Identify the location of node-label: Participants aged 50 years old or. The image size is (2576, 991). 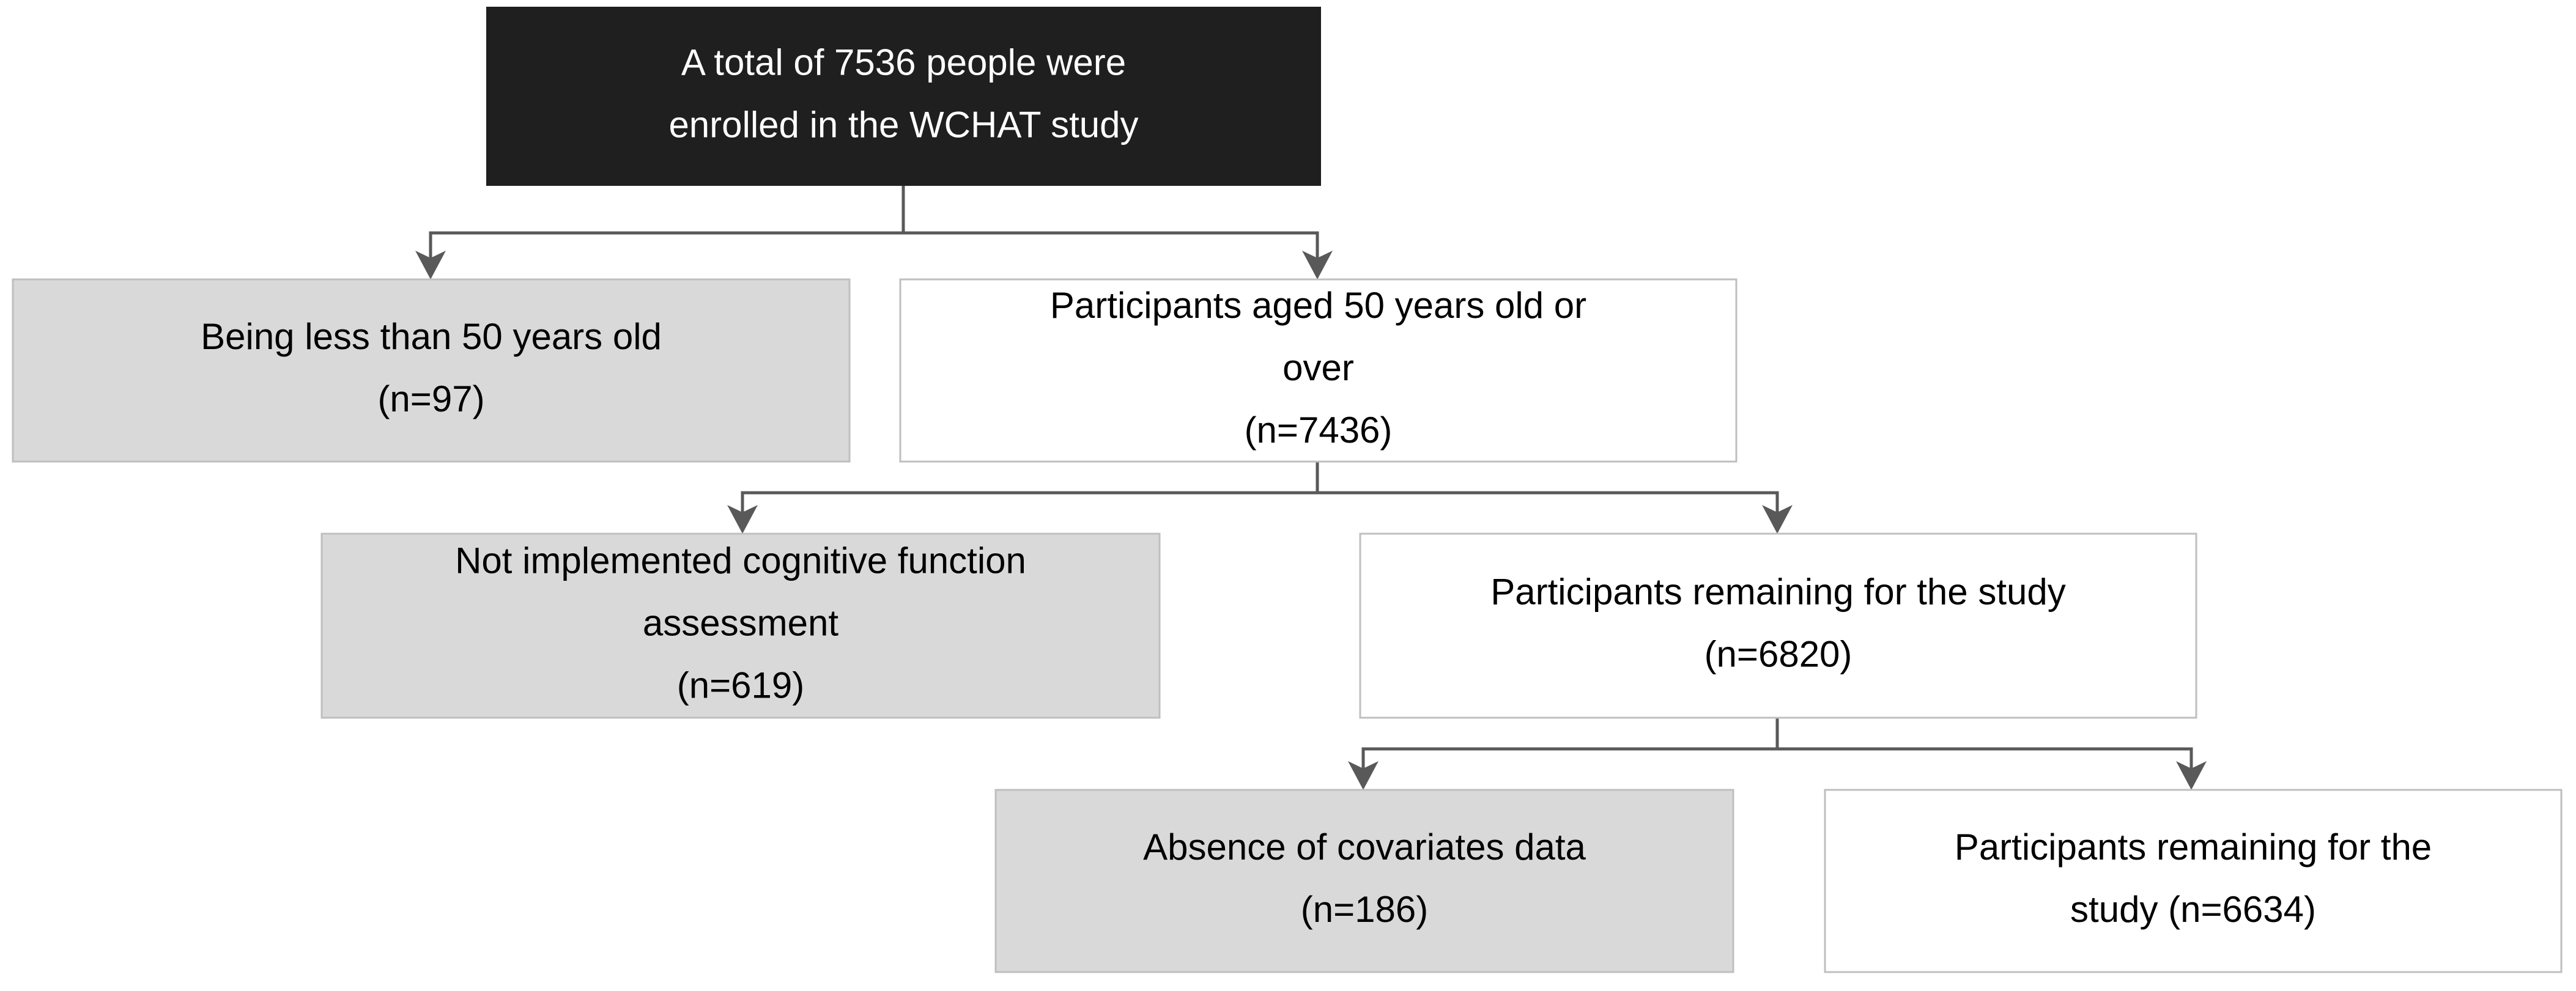
(1318, 305).